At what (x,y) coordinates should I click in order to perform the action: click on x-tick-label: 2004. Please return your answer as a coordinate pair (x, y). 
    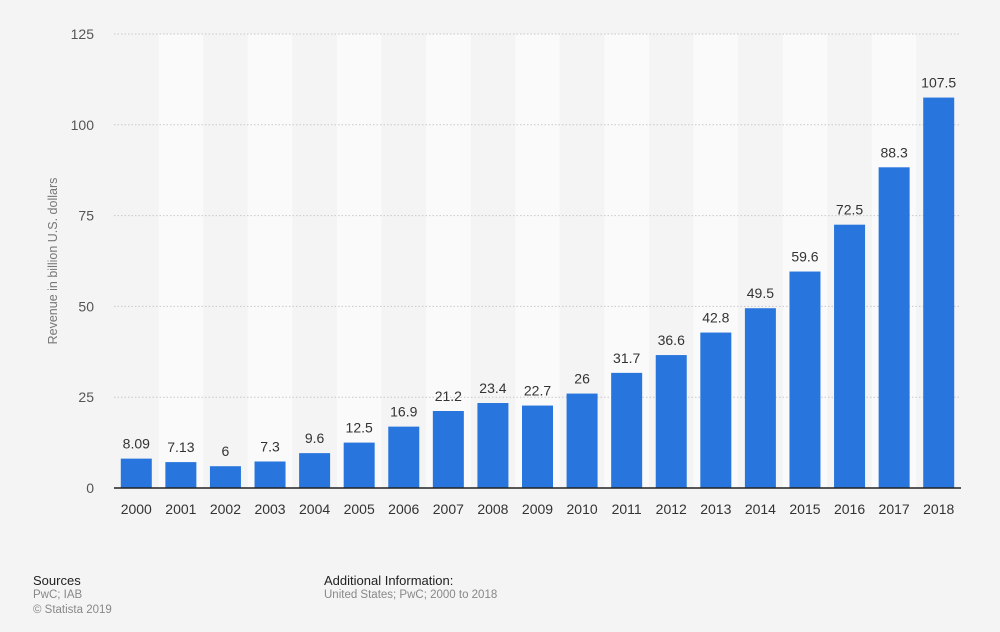
    Looking at the image, I should click on (314, 509).